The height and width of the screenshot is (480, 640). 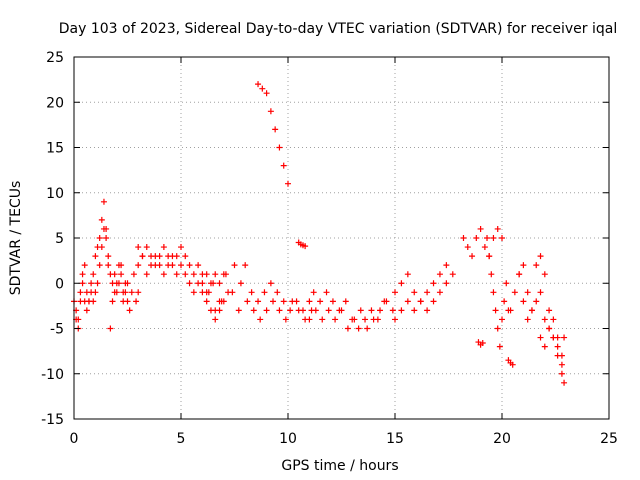 I want to click on y-tick-label-5: 10, so click(x=55, y=194).